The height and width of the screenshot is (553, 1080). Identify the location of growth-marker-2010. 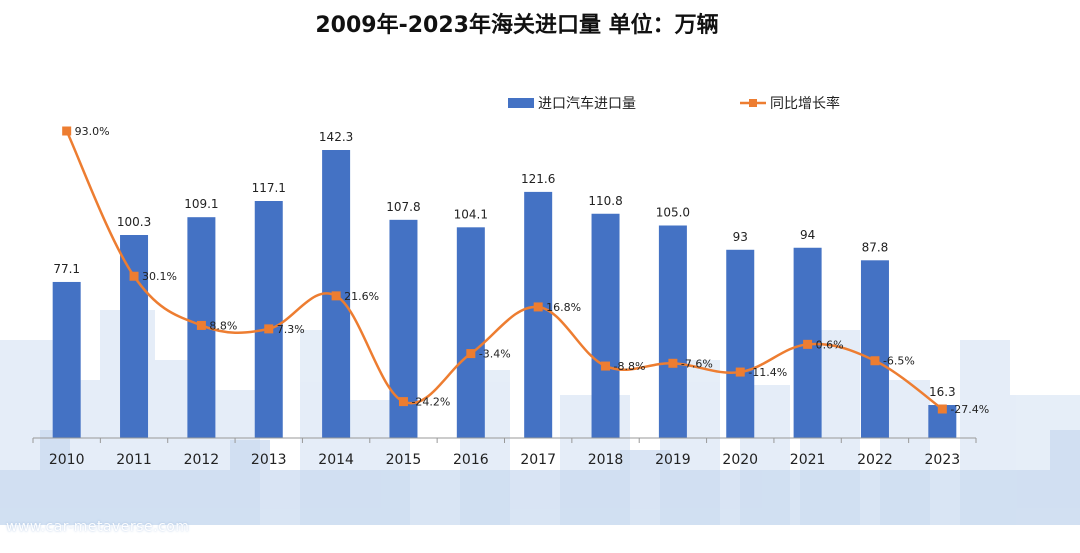
(67, 131).